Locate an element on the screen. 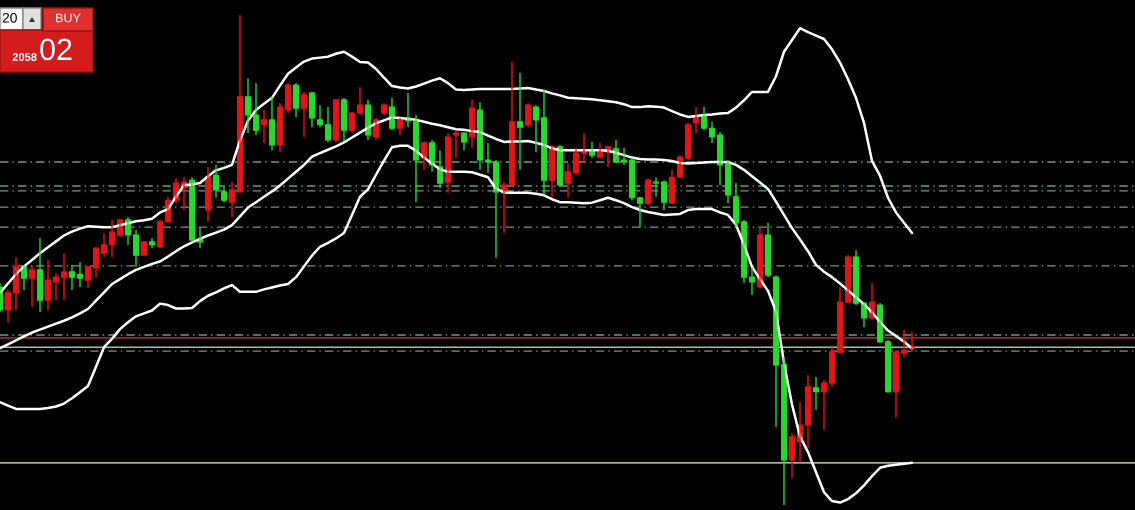 The height and width of the screenshot is (510, 1135). annotation: 2058 is located at coordinates (24, 57).